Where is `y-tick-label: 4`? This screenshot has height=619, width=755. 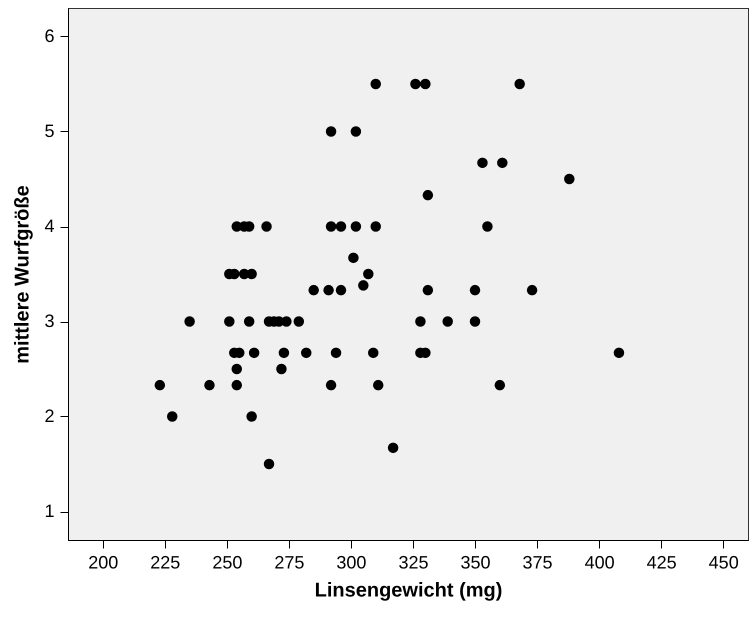 y-tick-label: 4 is located at coordinates (49, 226).